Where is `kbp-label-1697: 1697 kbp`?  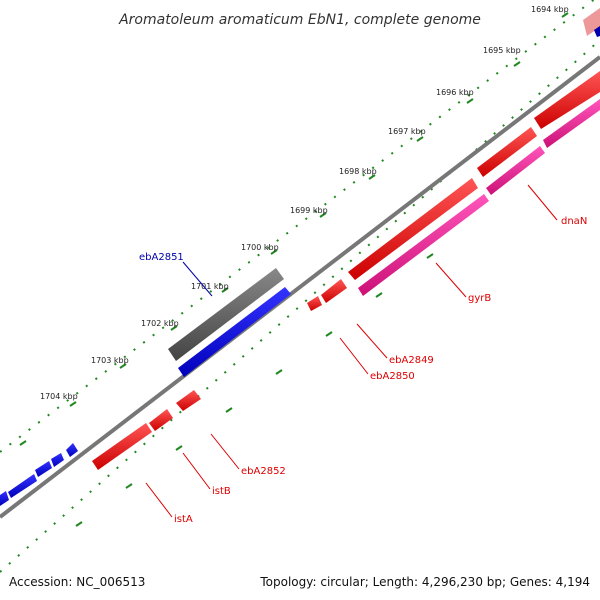
kbp-label-1697: 1697 kbp is located at coordinates (407, 131).